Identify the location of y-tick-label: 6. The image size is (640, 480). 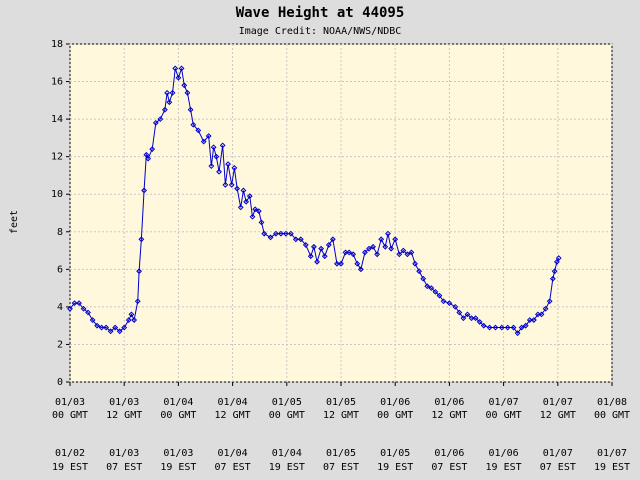
(60, 269).